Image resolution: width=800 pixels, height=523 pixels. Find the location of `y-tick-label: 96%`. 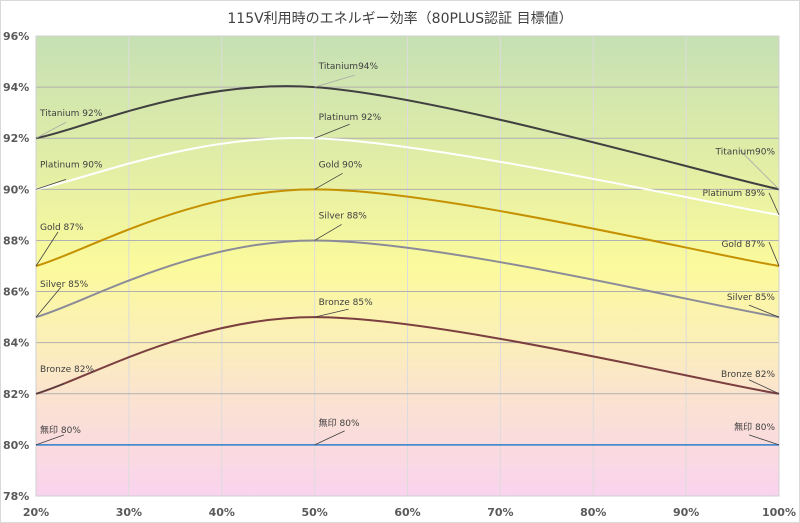

y-tick-label: 96% is located at coordinates (16, 36).